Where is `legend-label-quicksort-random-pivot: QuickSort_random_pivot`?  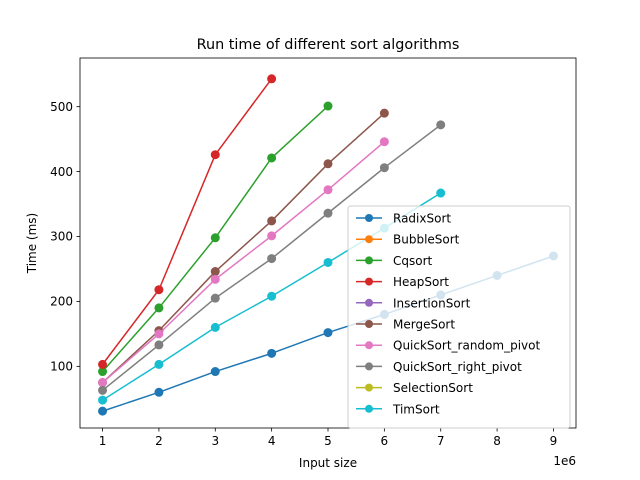 legend-label-quicksort-random-pivot: QuickSort_random_pivot is located at coordinates (466, 346).